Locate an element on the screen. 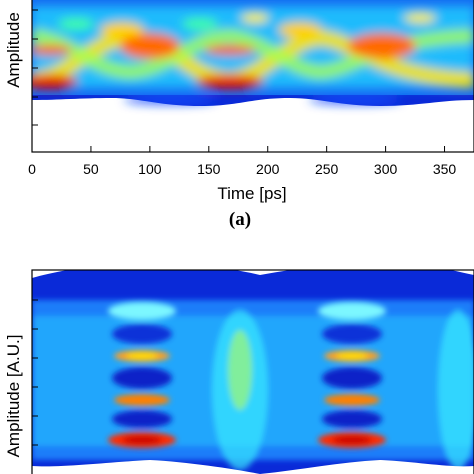 The width and height of the screenshot is (474, 474). panel-a-tag: (a) is located at coordinates (240, 219).